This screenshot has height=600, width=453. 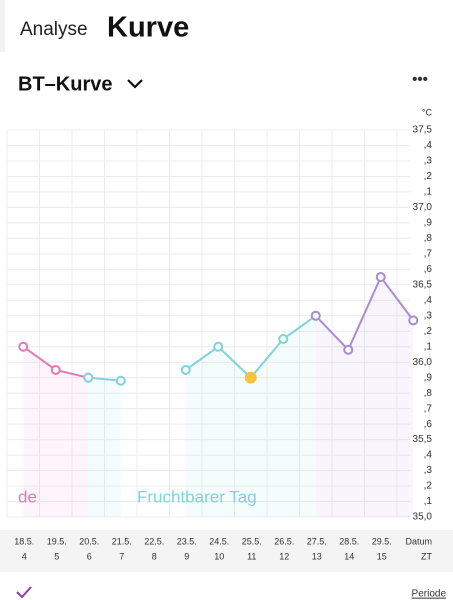 What do you see at coordinates (423, 207) in the screenshot?
I see `y-tick-label: 37,0` at bounding box center [423, 207].